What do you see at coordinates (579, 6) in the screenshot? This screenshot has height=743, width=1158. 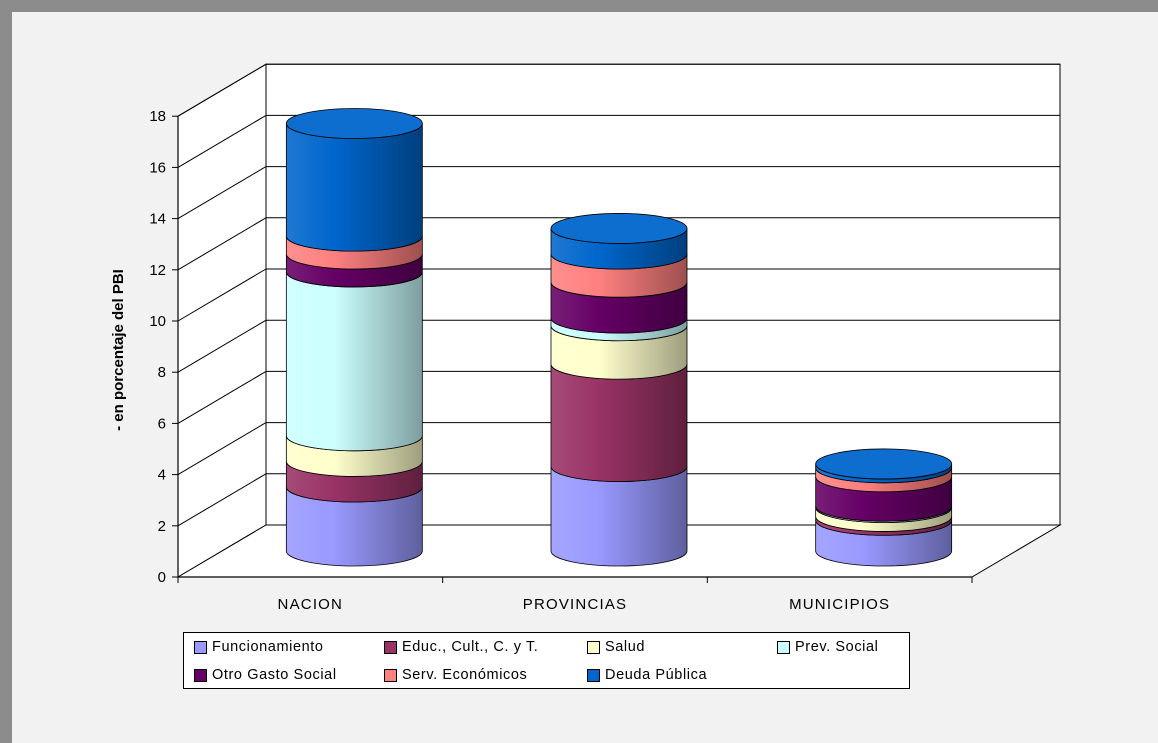 I see `window-frame-top` at bounding box center [579, 6].